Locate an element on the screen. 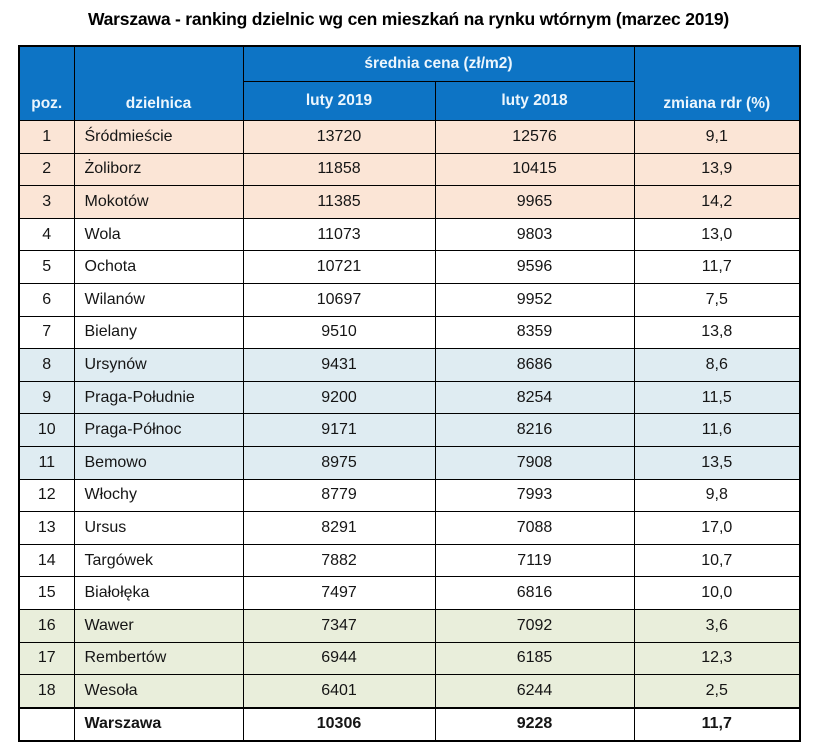 The width and height of the screenshot is (817, 742). row-district: Ursus is located at coordinates (158, 528).